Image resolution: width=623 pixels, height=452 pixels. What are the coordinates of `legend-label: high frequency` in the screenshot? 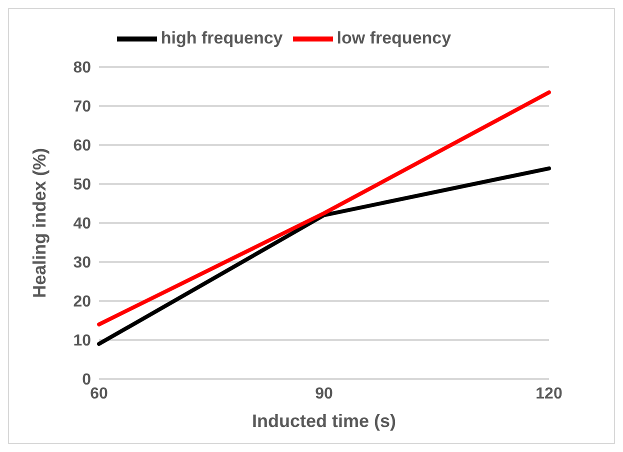 It's located at (221, 38).